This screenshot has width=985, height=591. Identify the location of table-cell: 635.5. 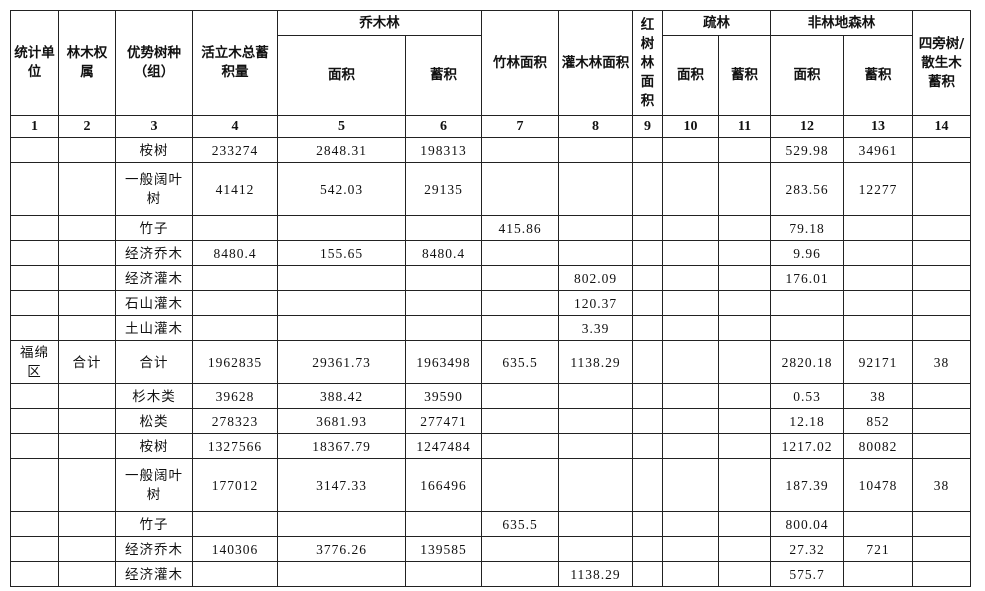
(520, 362).